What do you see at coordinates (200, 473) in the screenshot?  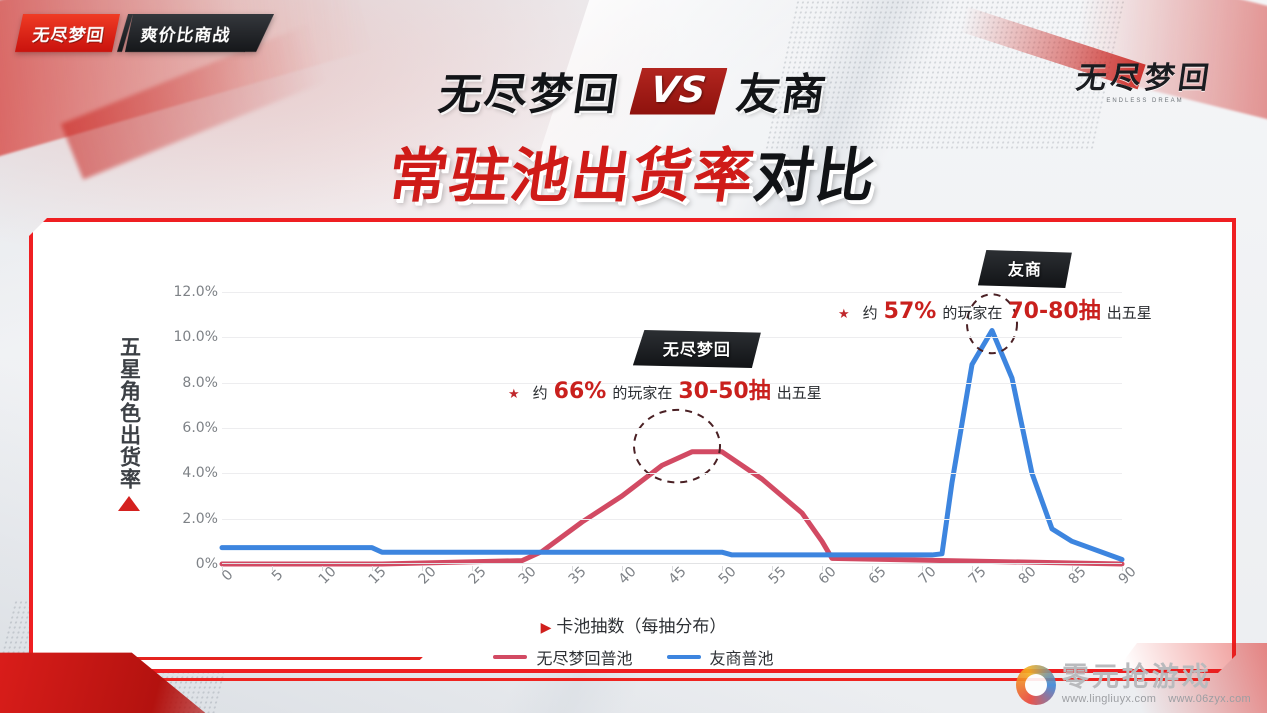 I see `y-axis-tick-label: 4.0%` at bounding box center [200, 473].